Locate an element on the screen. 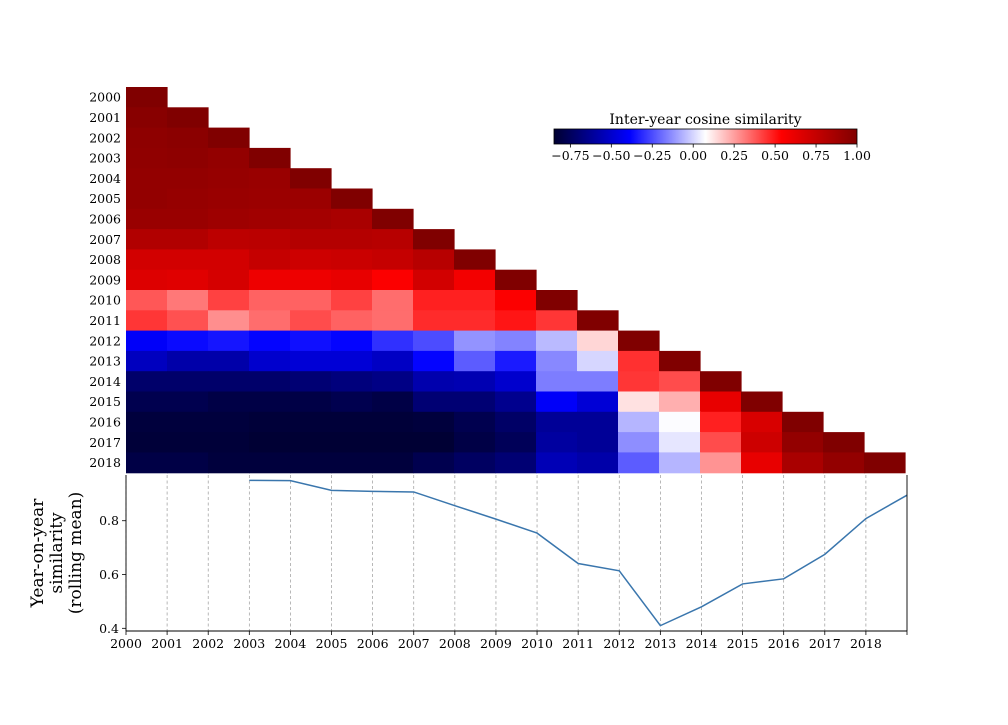 This screenshot has width=1008, height=725. heatmap-cell-2009-2003 is located at coordinates (270, 280).